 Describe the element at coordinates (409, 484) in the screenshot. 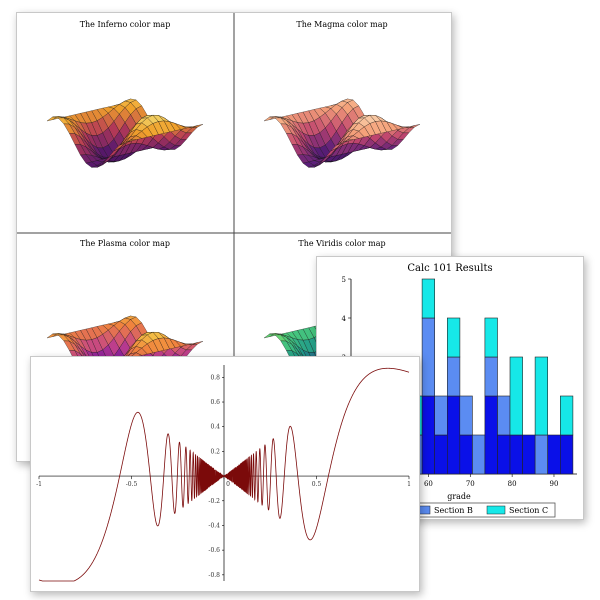

I see `line-plot-x-tick-label: 1` at that location.